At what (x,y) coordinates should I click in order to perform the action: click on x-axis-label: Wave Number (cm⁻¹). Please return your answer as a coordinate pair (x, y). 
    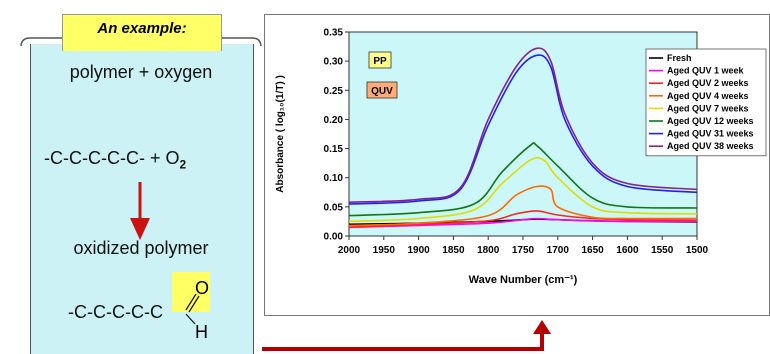
    Looking at the image, I should click on (523, 280).